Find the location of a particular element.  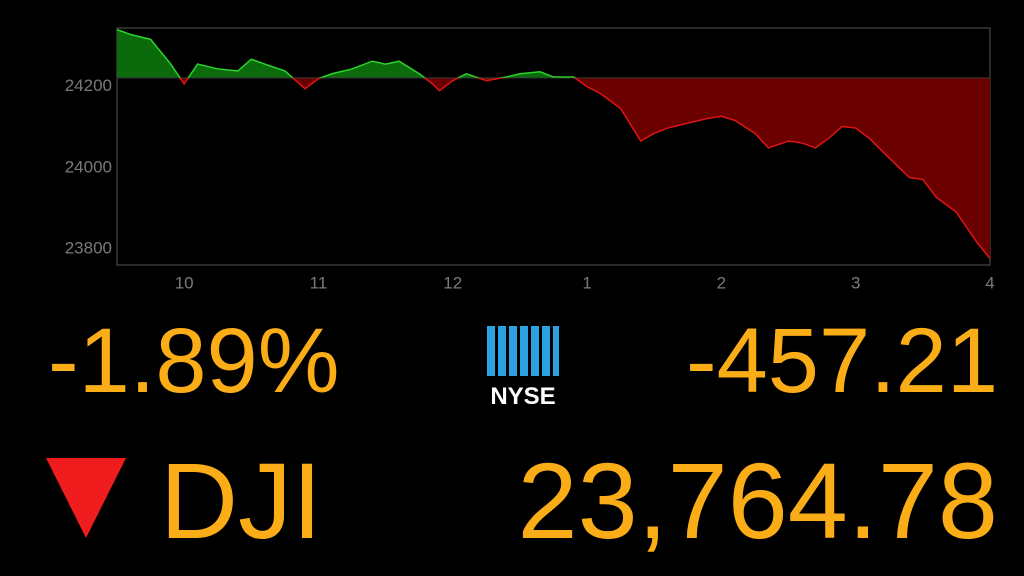

x-tick-label: 2 is located at coordinates (721, 282).